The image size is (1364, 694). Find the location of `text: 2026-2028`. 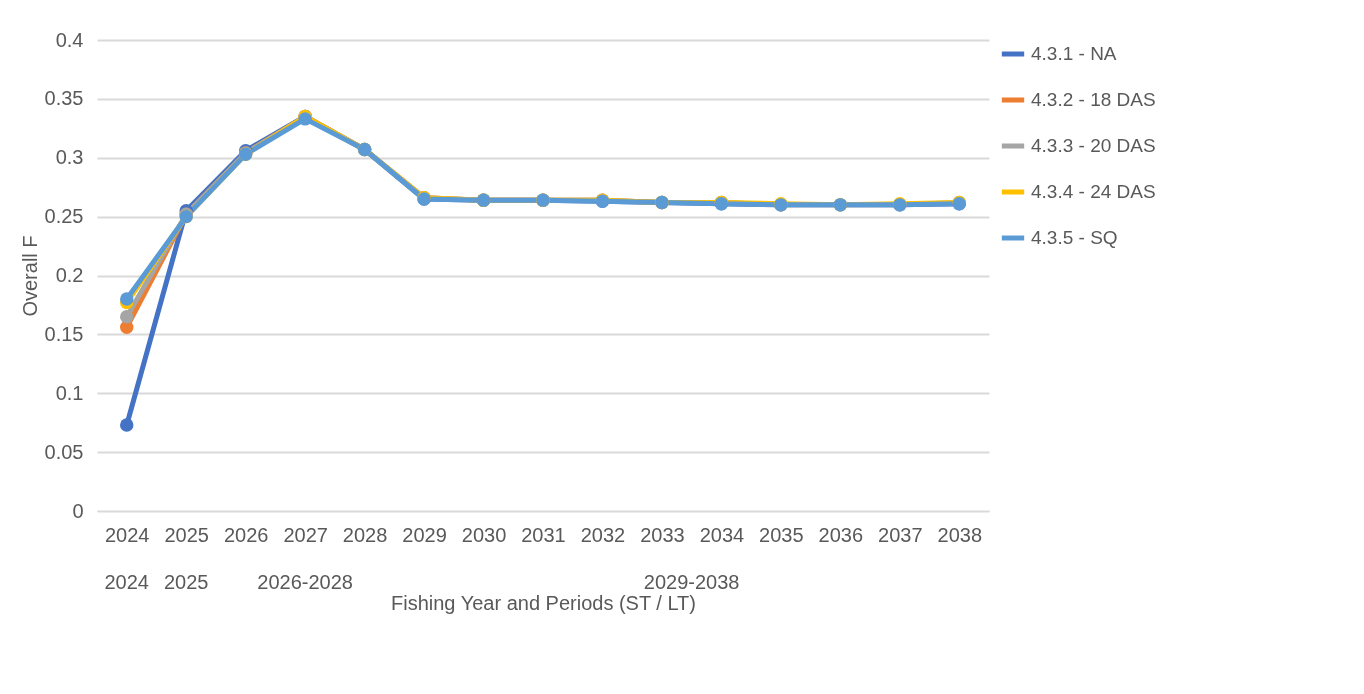

text: 2026-2028 is located at coordinates (305, 582).